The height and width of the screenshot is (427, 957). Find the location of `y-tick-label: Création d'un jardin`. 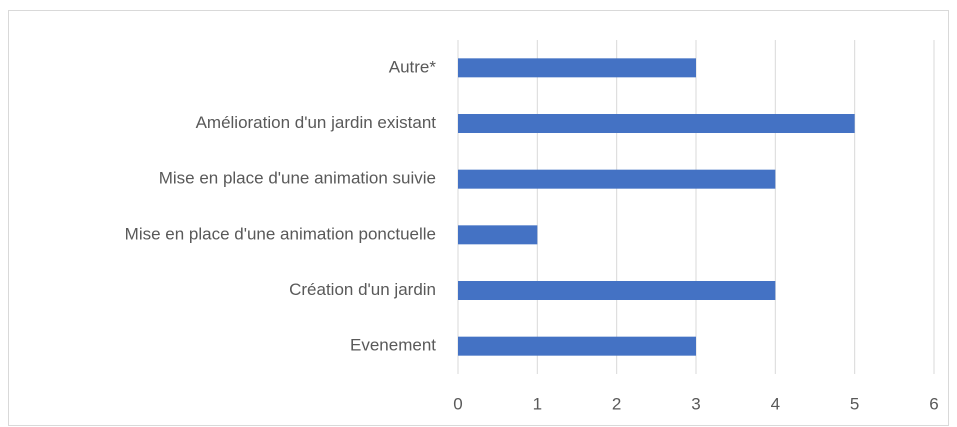

y-tick-label: Création d'un jardin is located at coordinates (362, 289).